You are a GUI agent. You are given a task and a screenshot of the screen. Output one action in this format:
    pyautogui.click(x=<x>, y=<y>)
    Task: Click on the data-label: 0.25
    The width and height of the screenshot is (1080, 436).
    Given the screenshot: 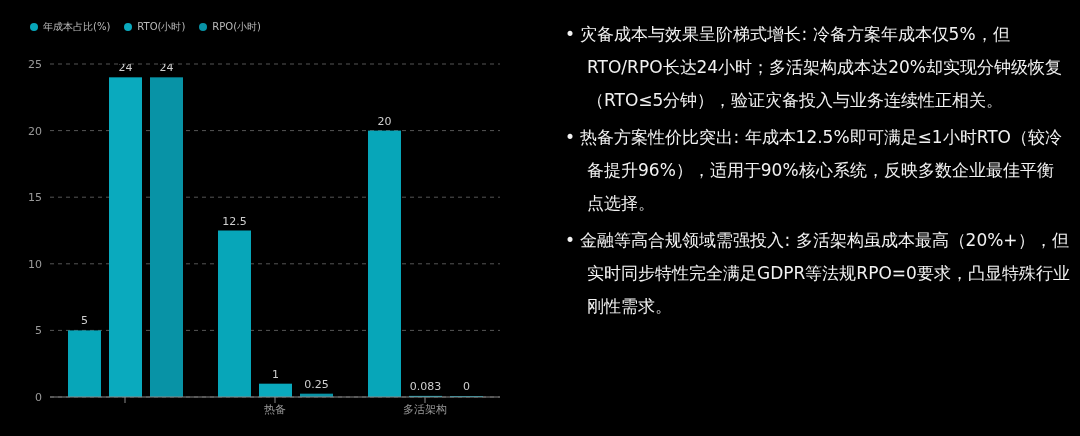 What is the action you would take?
    pyautogui.click(x=316, y=384)
    